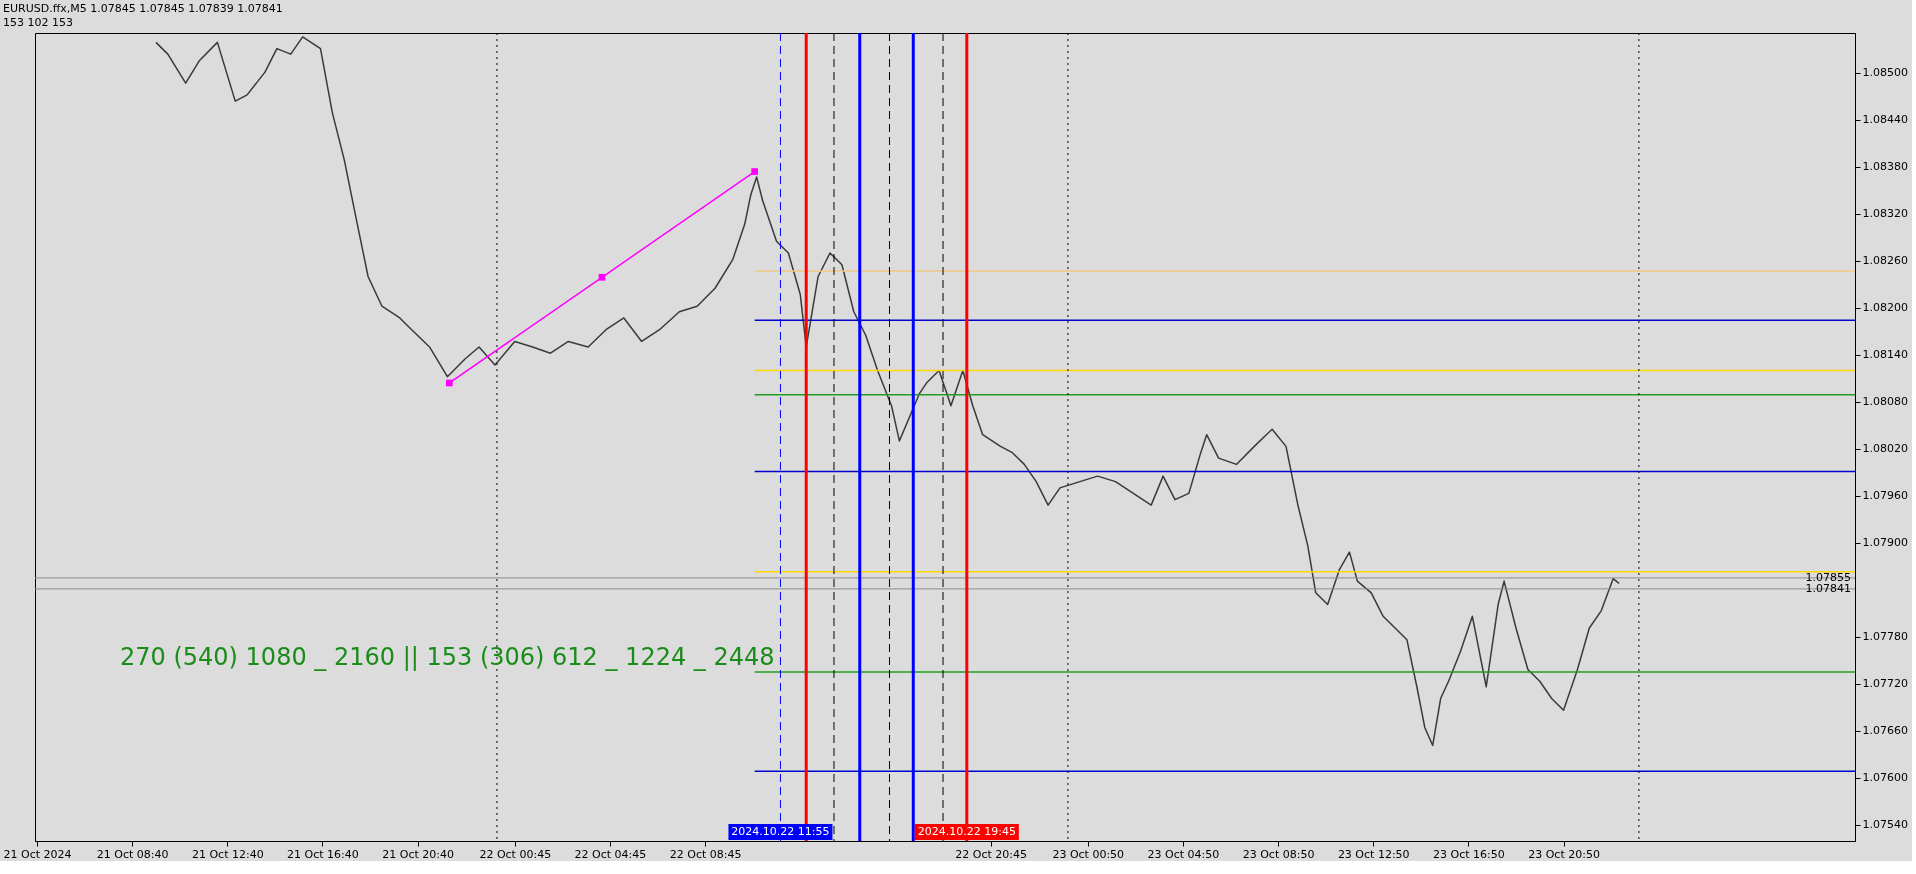 This screenshot has height=874, width=1916. Describe the element at coordinates (610, 854) in the screenshot. I see `x-tick-label: 22 Oct 04:45` at that location.